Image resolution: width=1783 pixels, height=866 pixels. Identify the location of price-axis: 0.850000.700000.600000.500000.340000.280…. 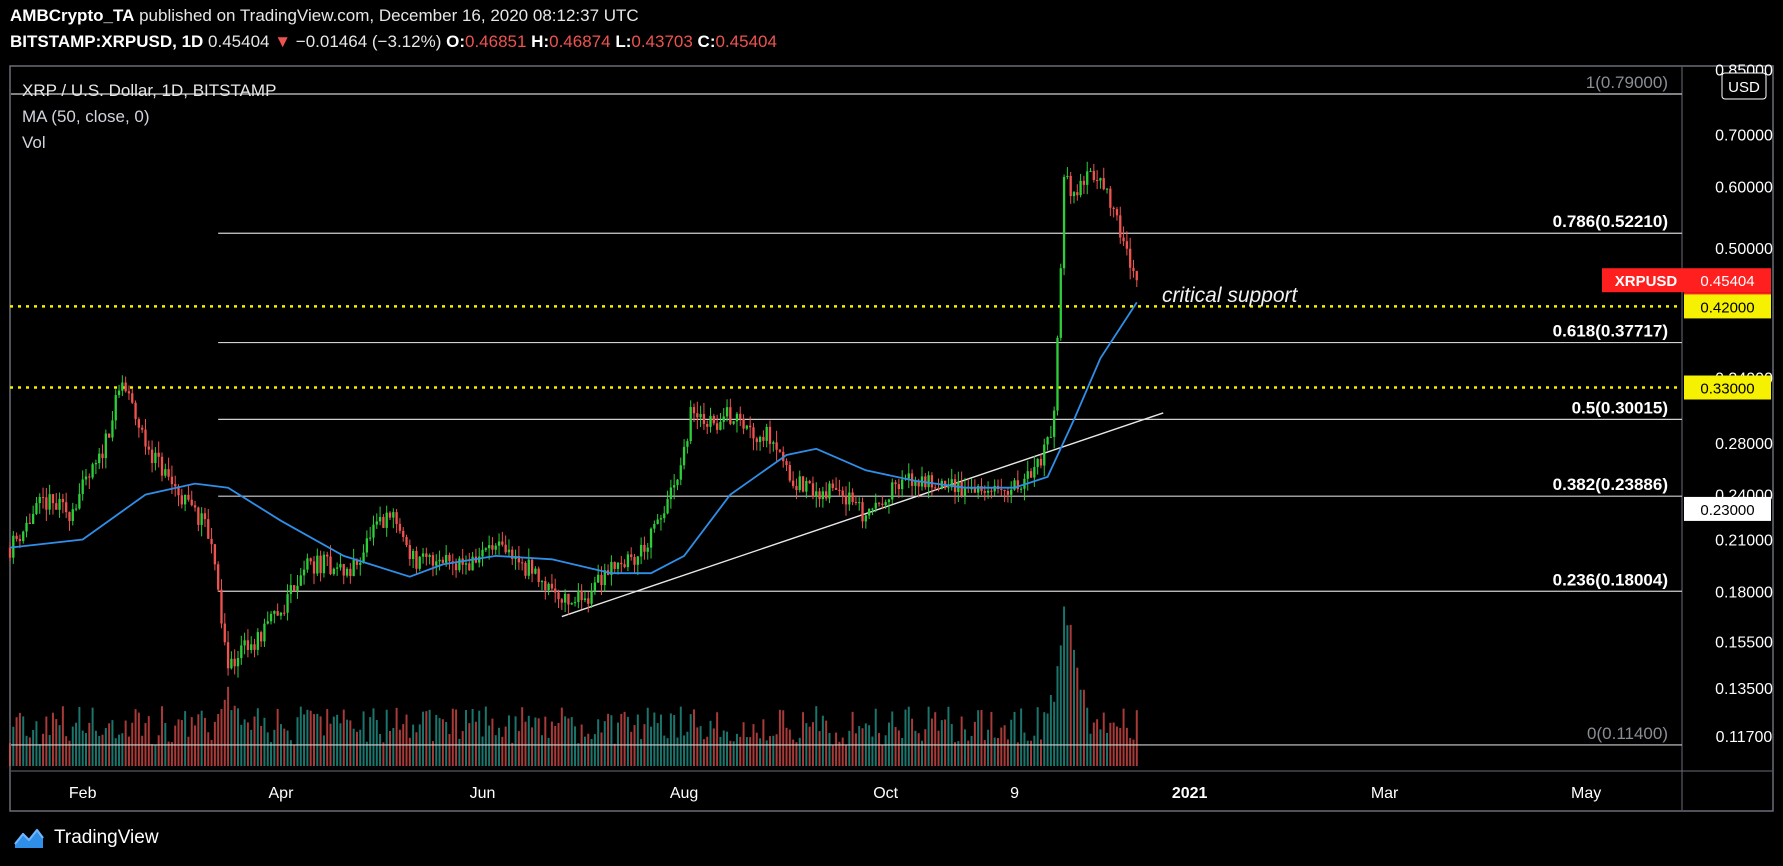
(1744, 404).